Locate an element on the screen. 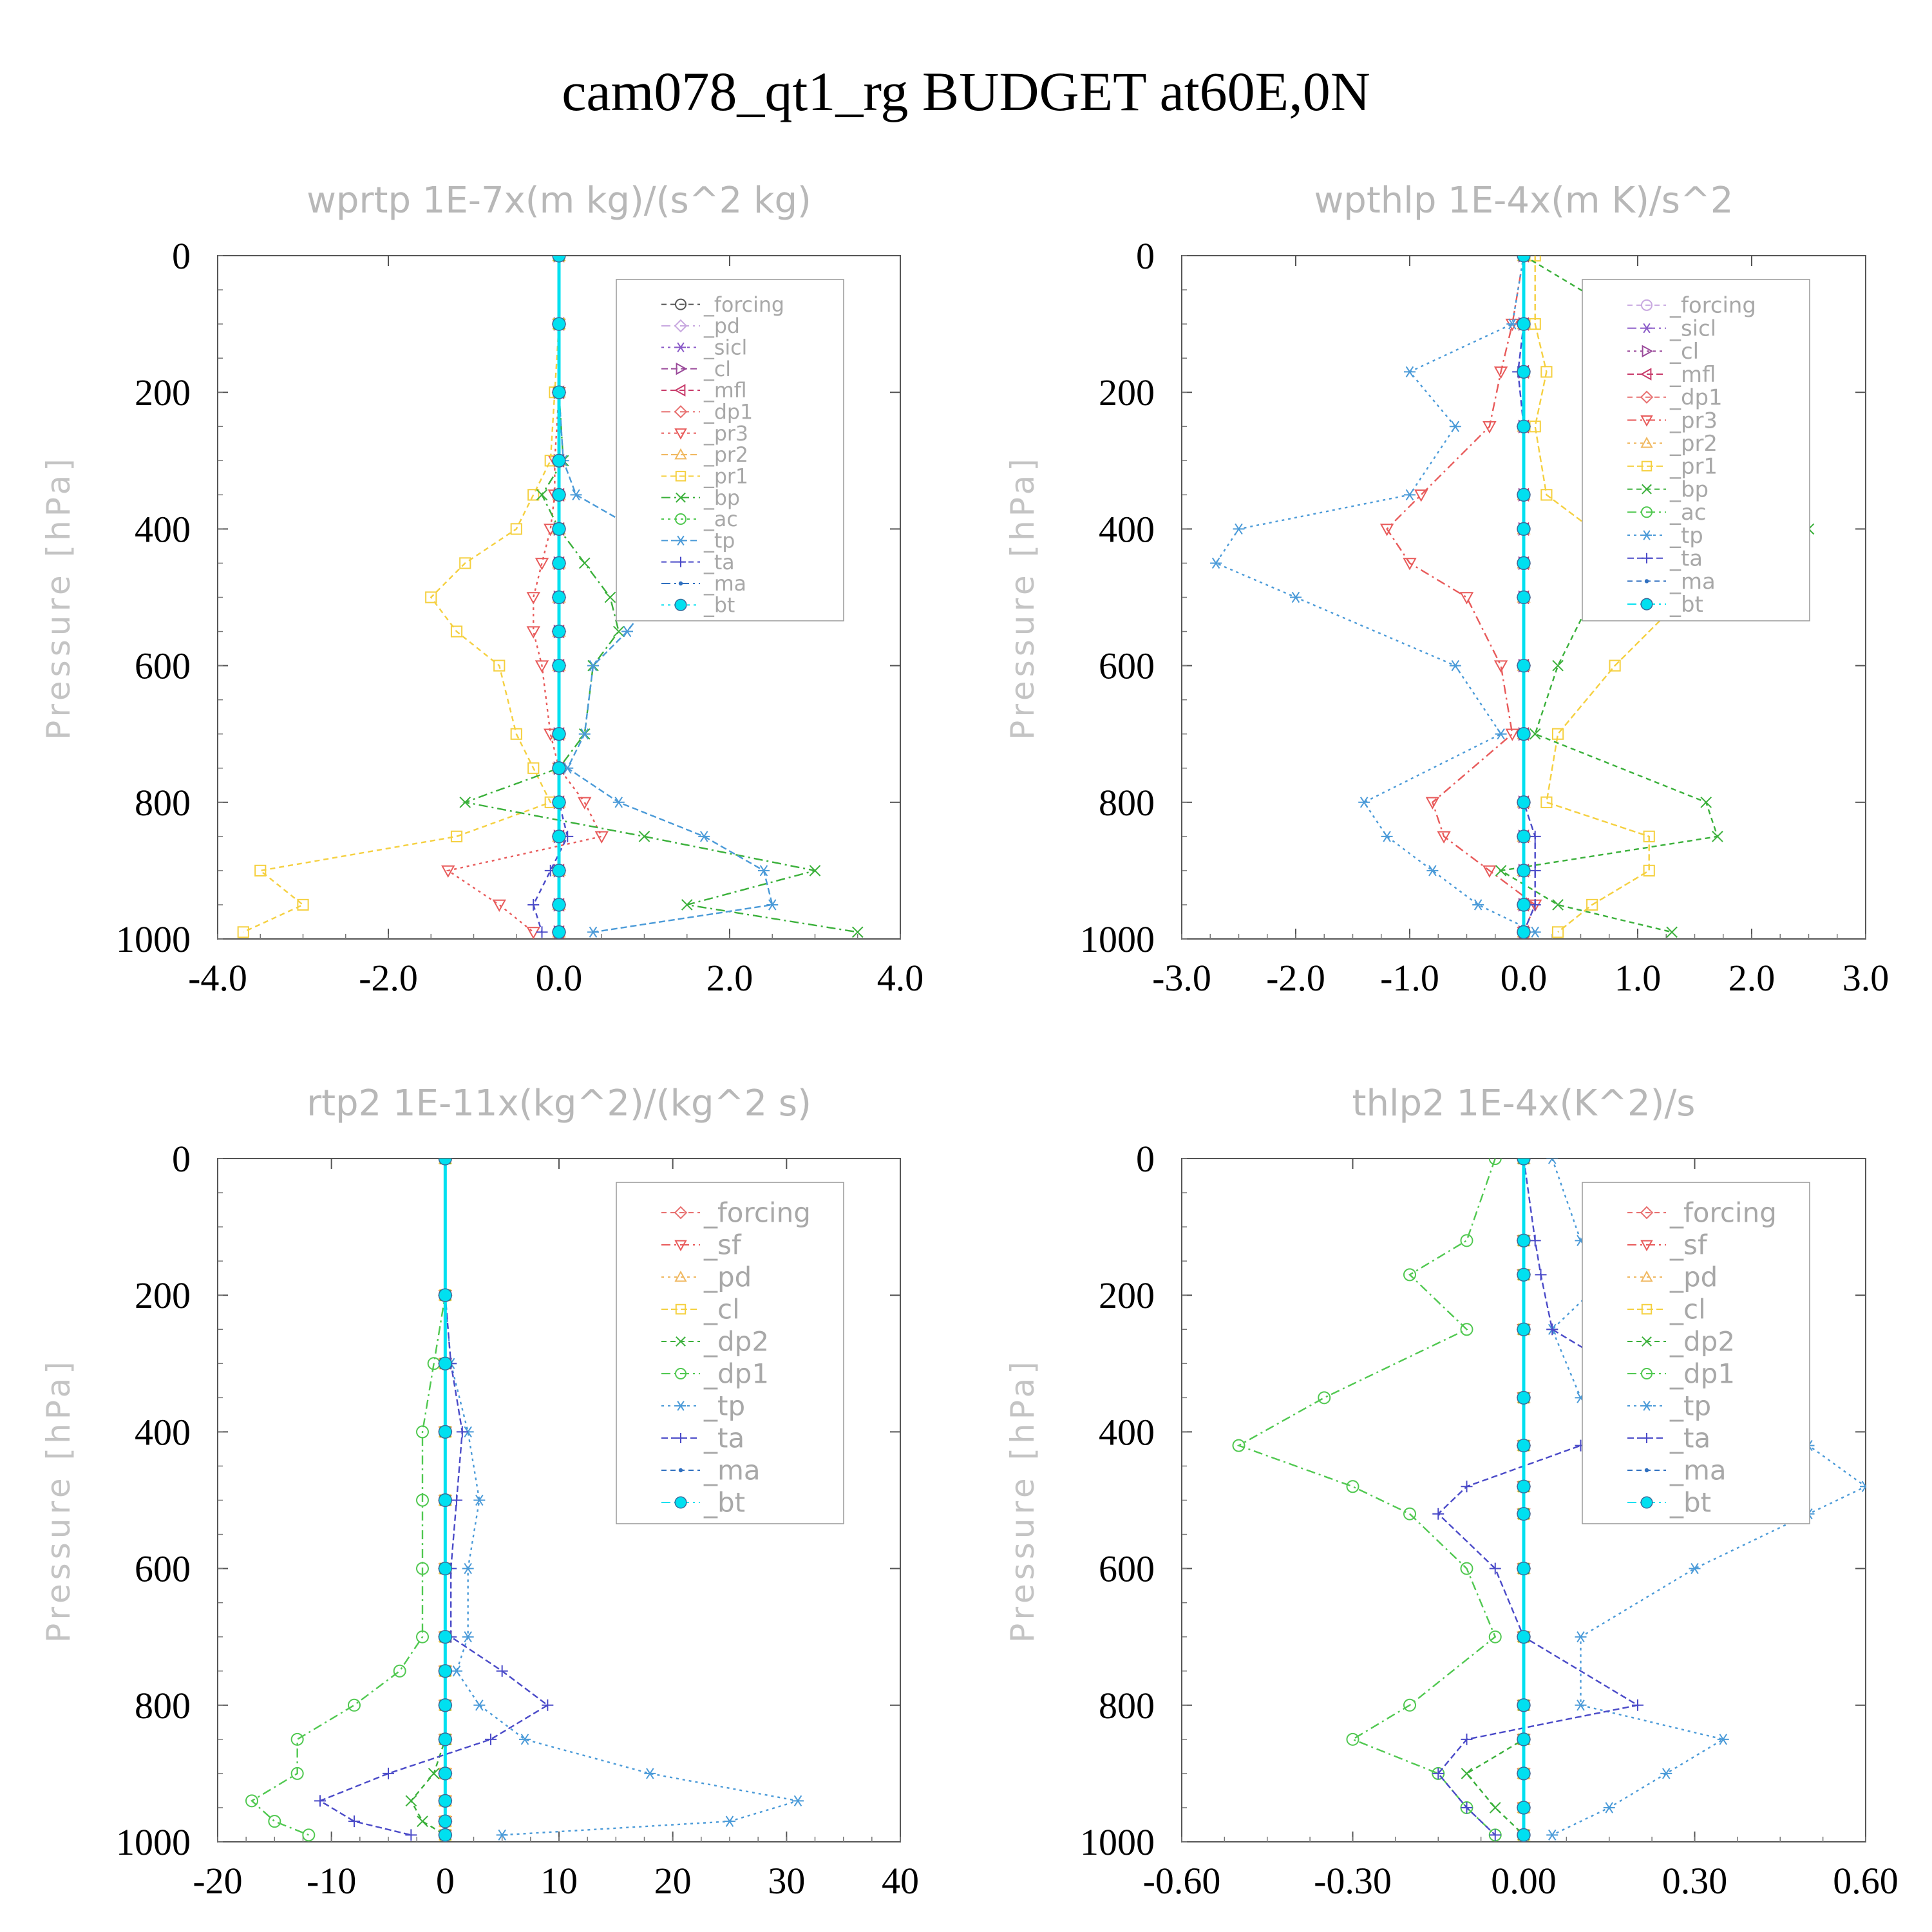 This screenshot has height=1932, width=1932. x-tick-label: 2.0 is located at coordinates (1752, 978).